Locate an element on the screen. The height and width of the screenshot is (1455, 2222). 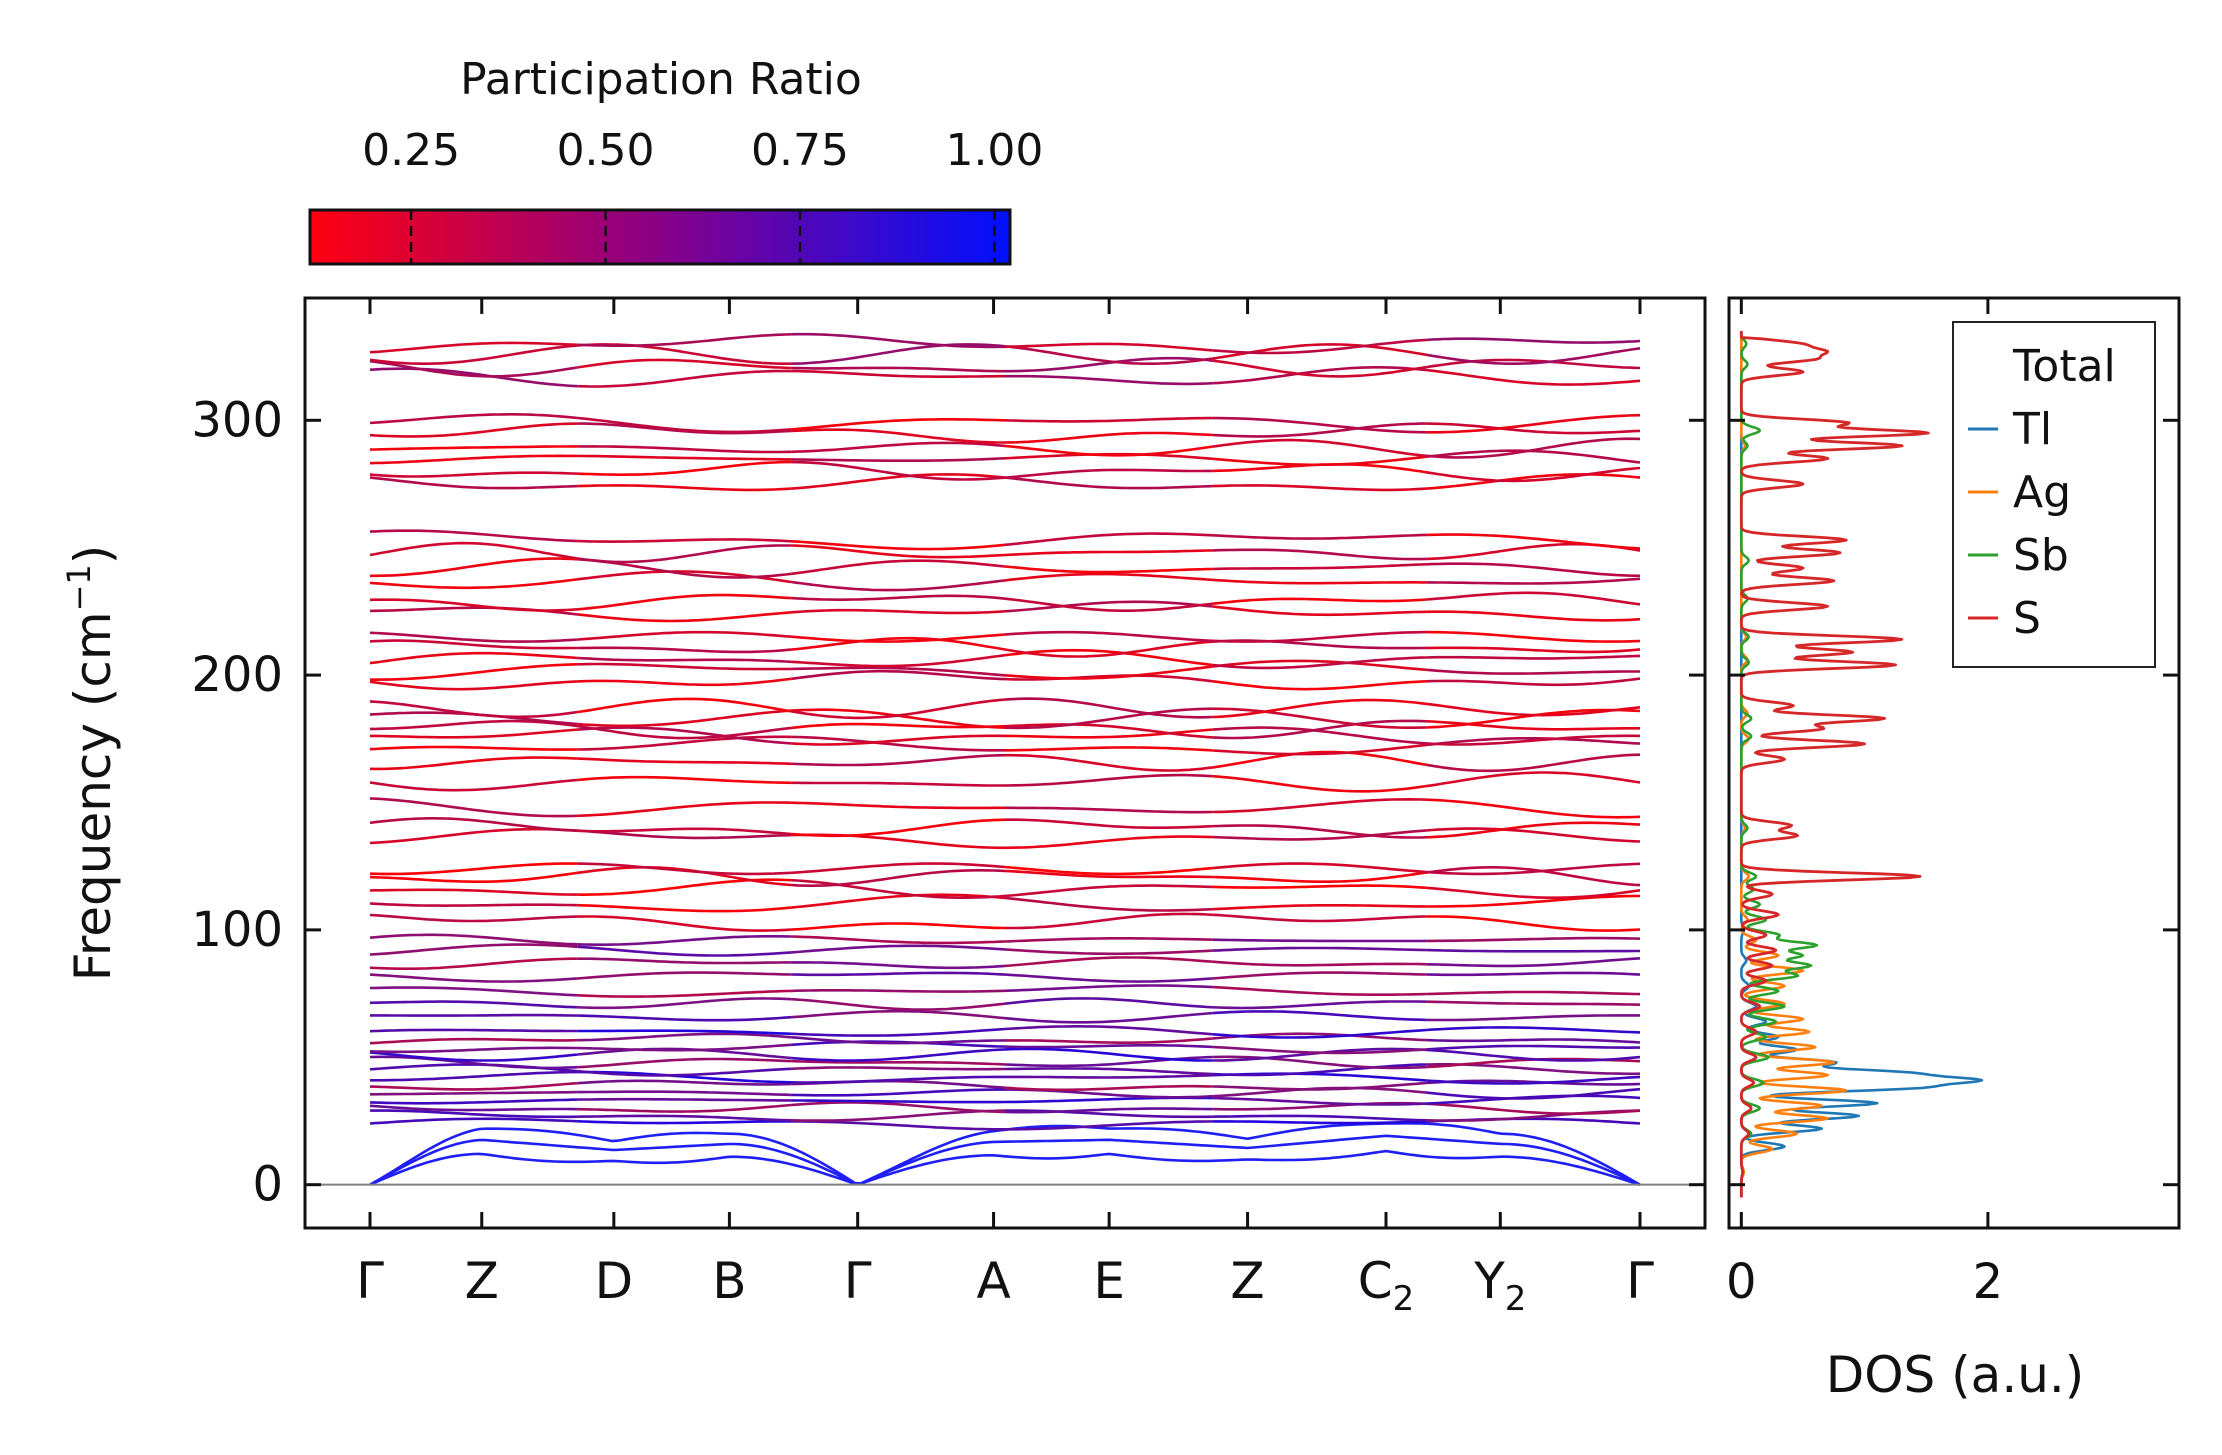
legend-label-ag: Ag is located at coordinates (2042, 492).